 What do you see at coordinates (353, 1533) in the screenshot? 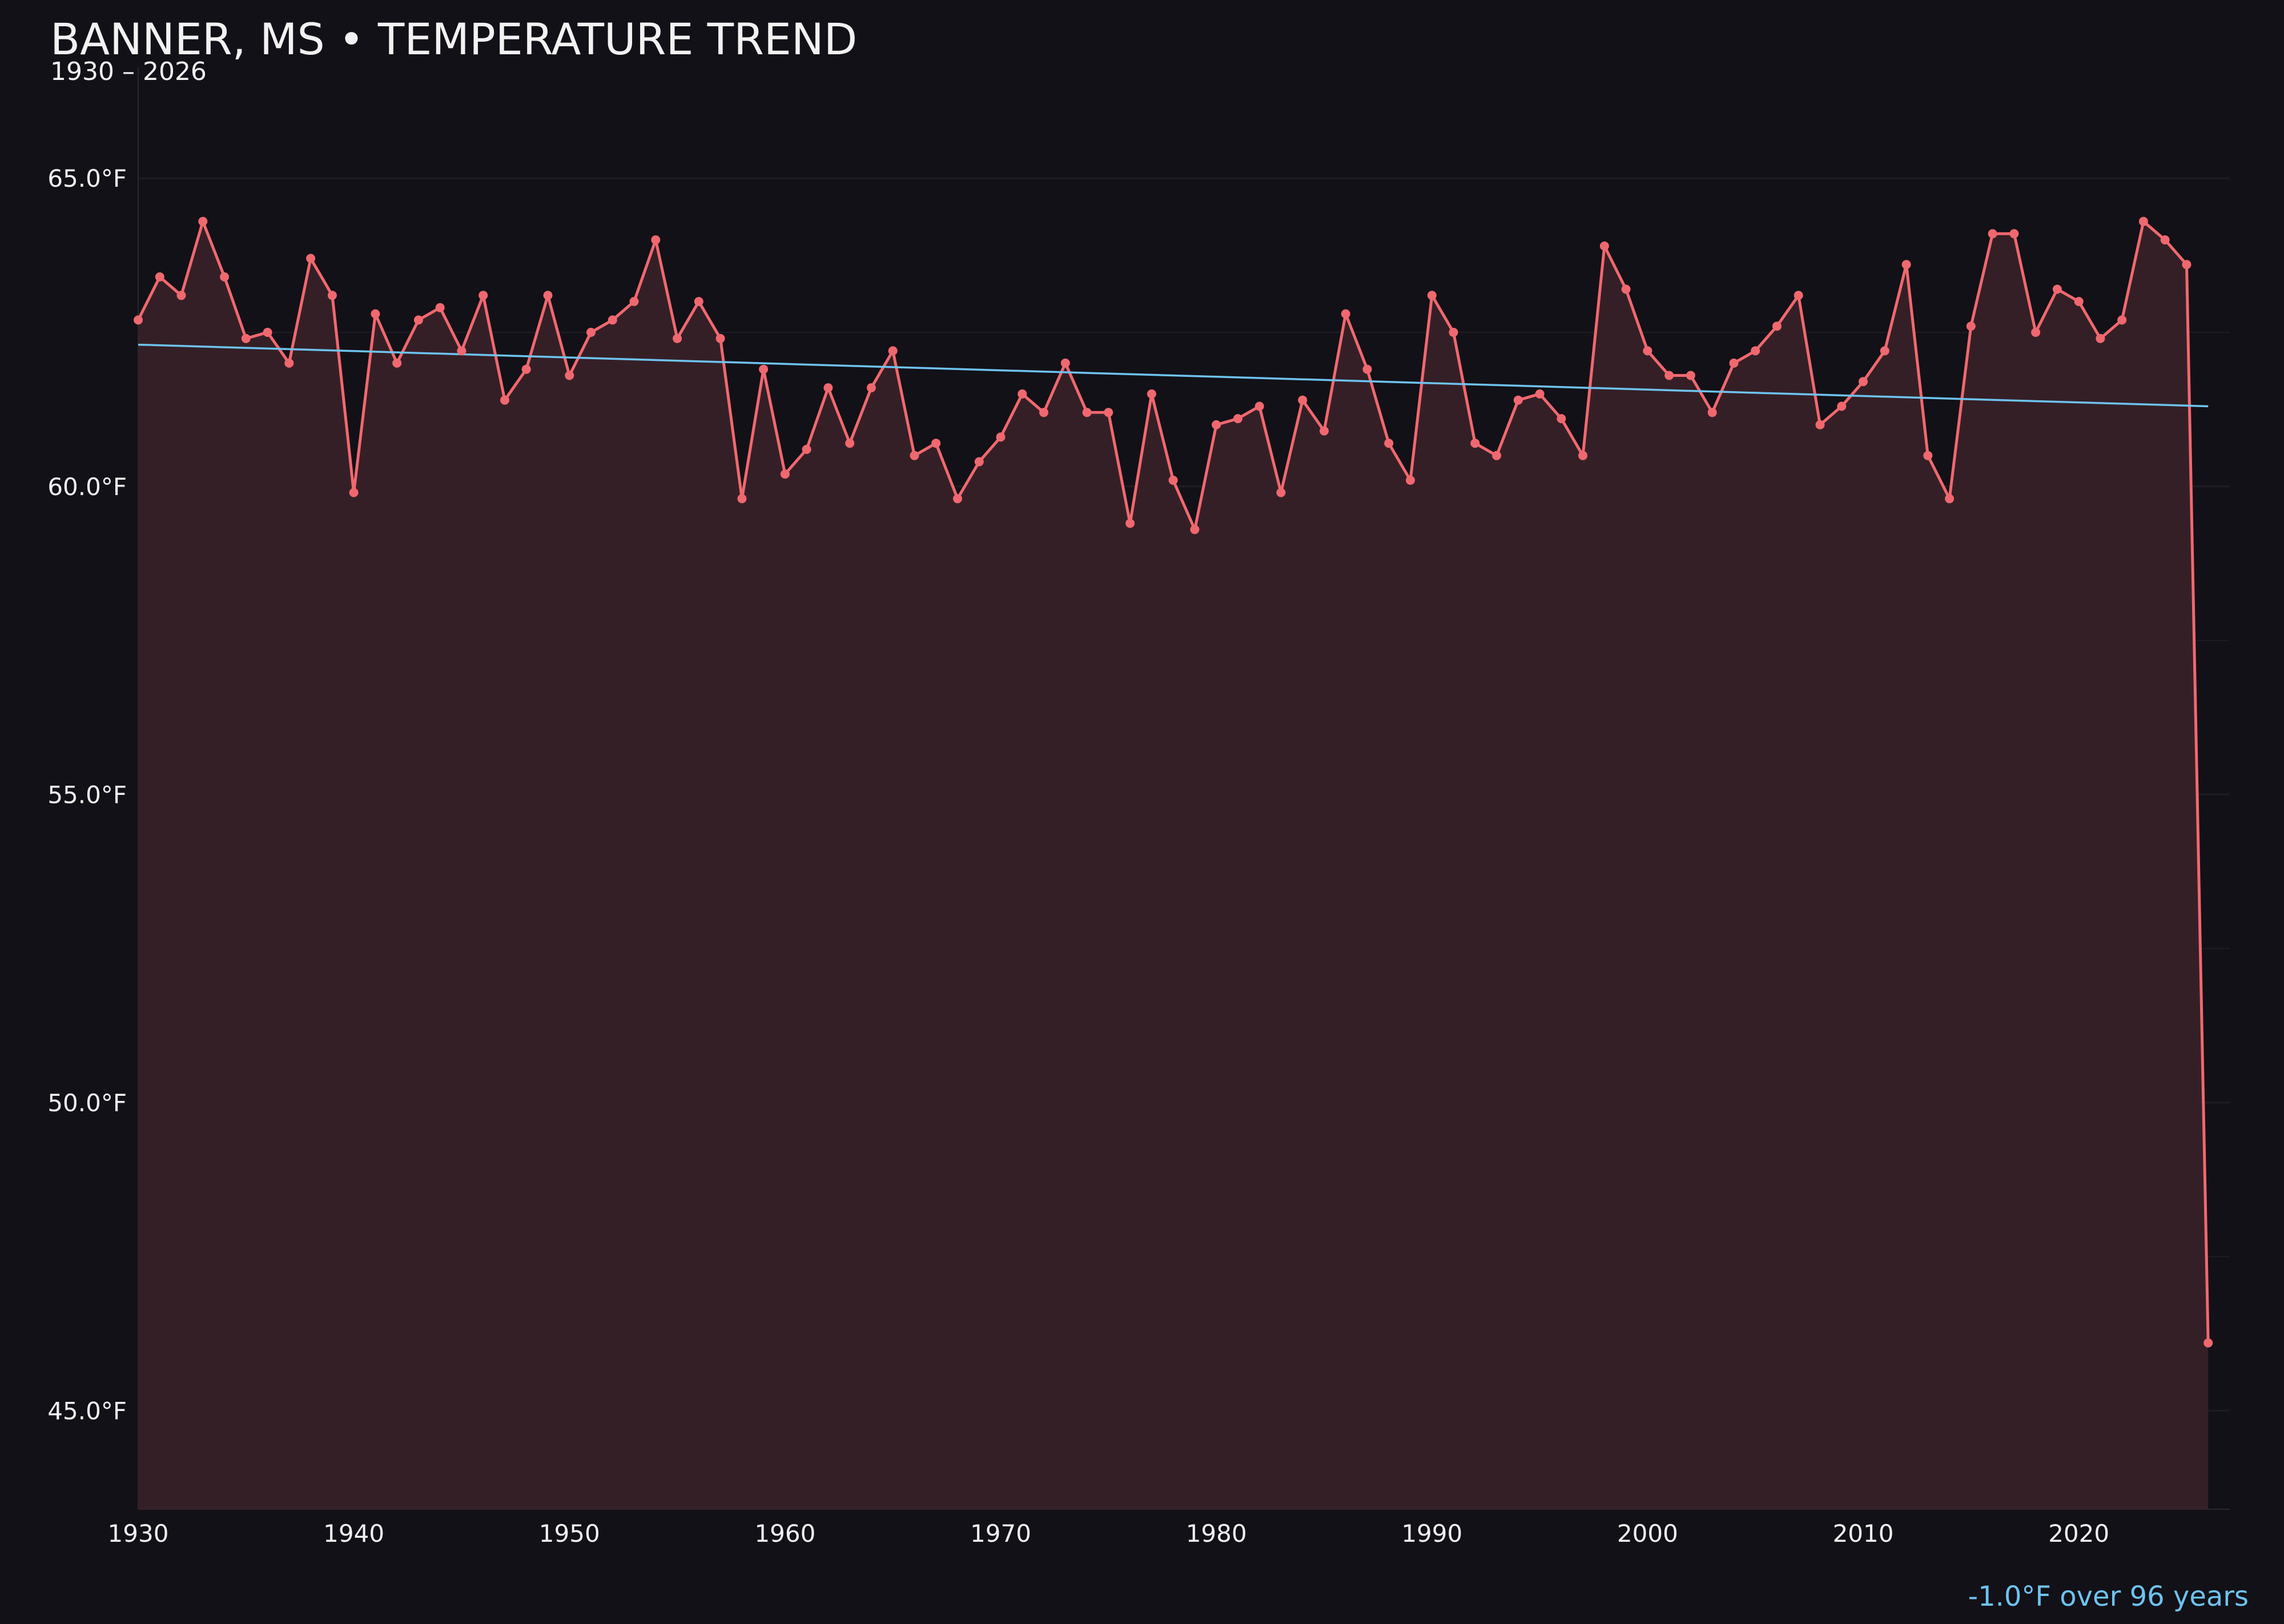
I see `x-tick-label: 1940` at bounding box center [353, 1533].